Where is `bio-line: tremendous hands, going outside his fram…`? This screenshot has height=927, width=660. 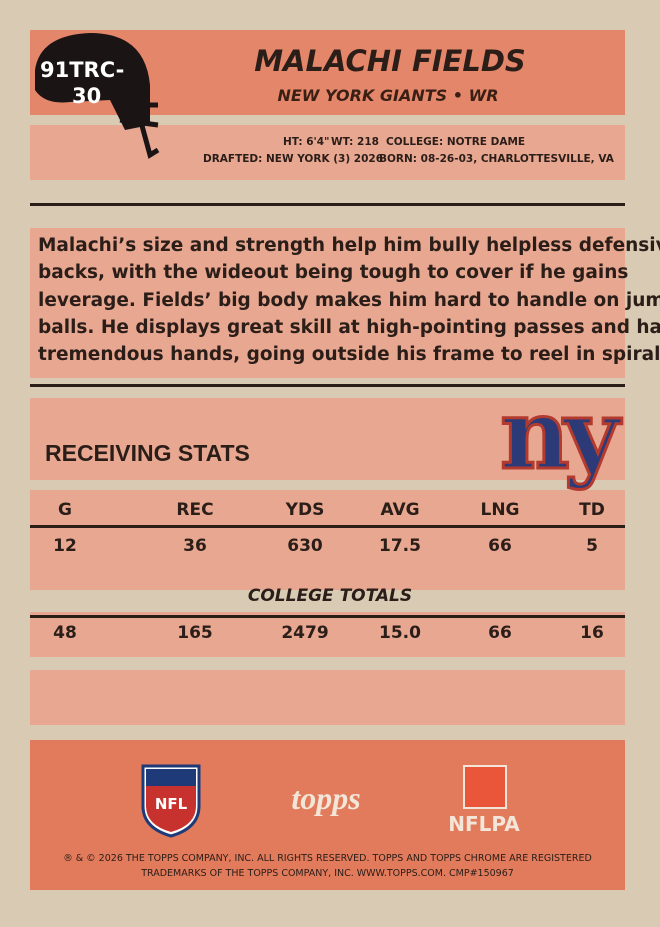
bio-line: tremendous hands, going outside his fram… is located at coordinates (349, 355).